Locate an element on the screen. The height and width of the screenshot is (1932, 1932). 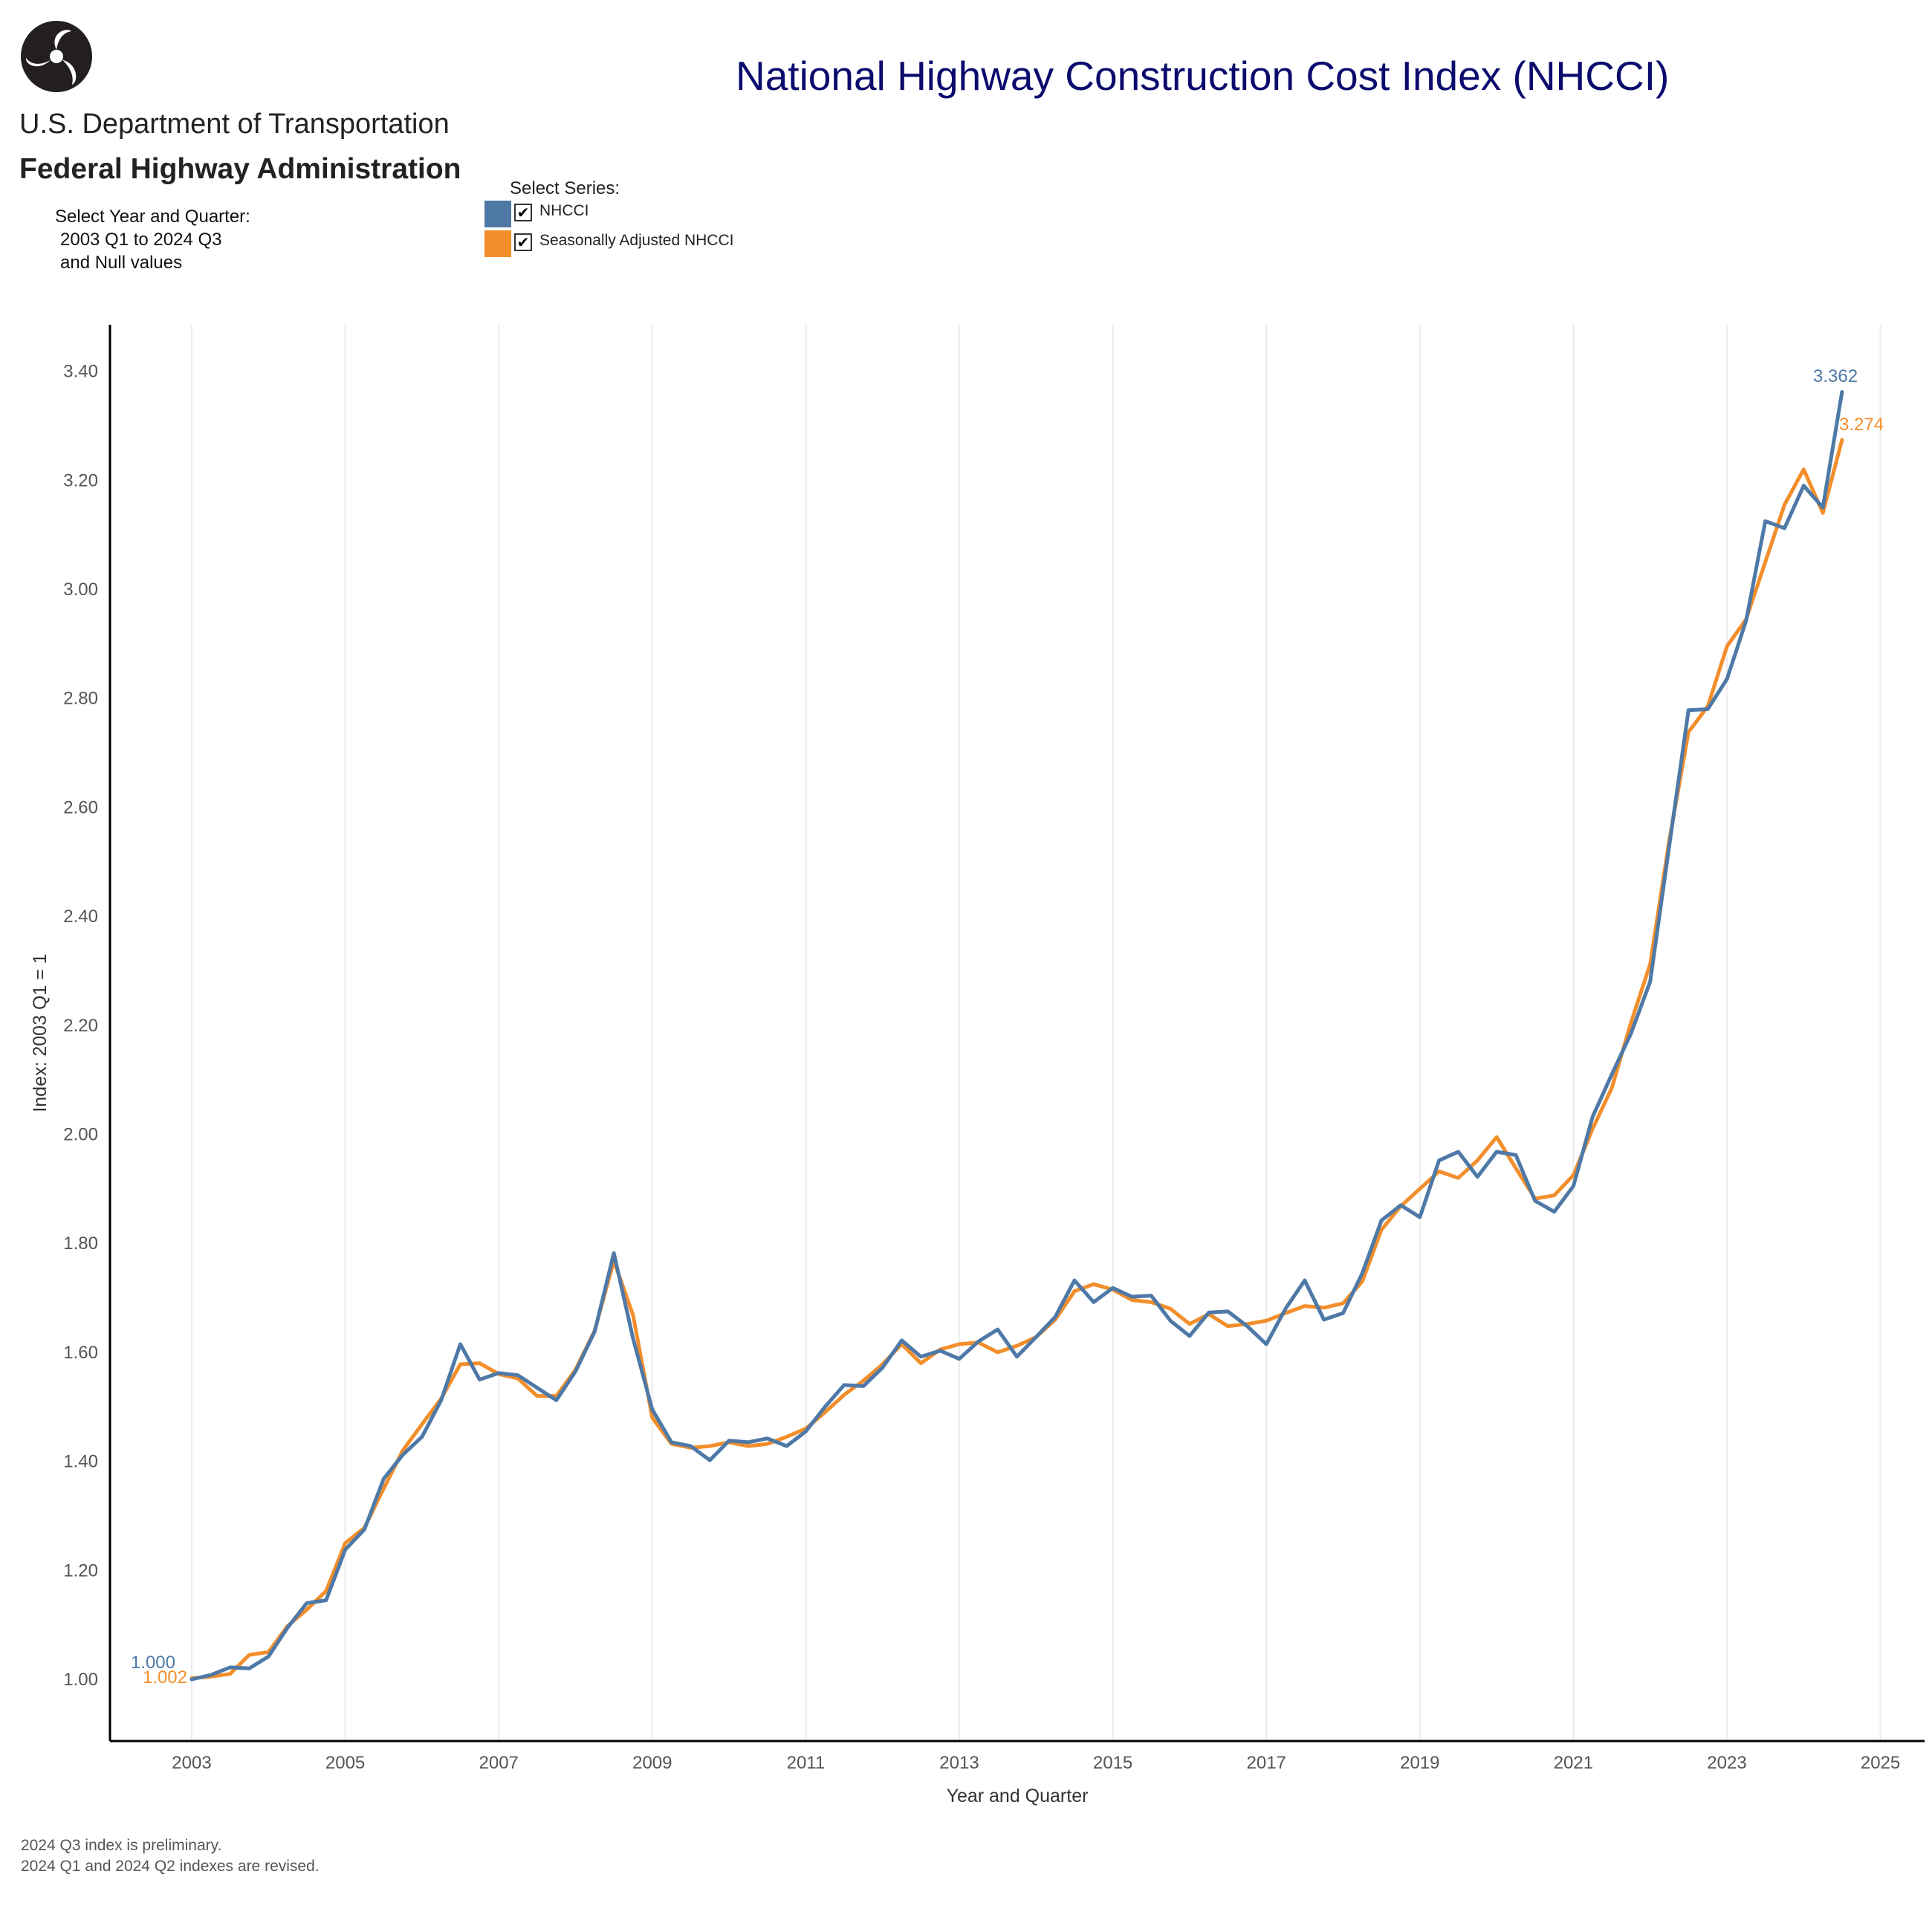
sa-nhcci-first-value-label: 1.002 is located at coordinates (165, 1677).